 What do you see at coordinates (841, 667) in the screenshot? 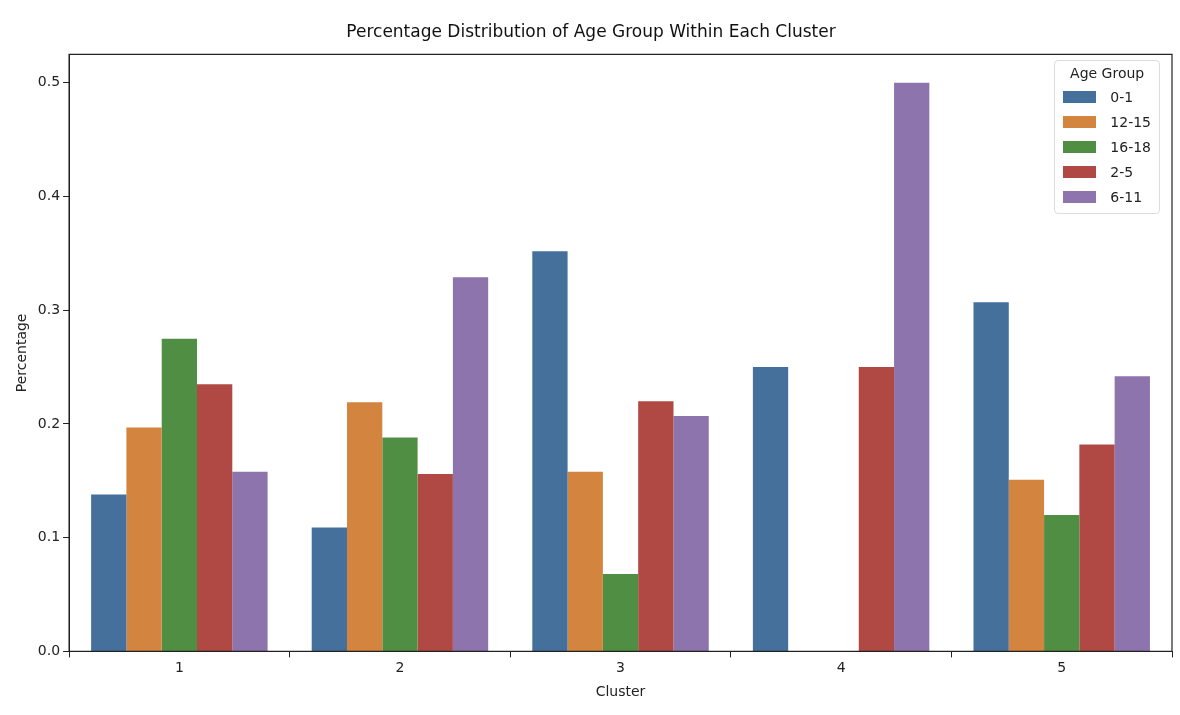
I see `x-tick-label: 4` at bounding box center [841, 667].